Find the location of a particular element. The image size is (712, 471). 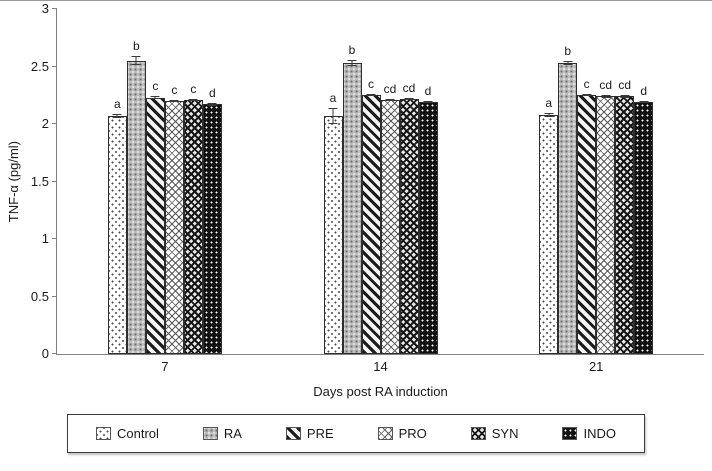

x-category-label: 7 is located at coordinates (165, 366).